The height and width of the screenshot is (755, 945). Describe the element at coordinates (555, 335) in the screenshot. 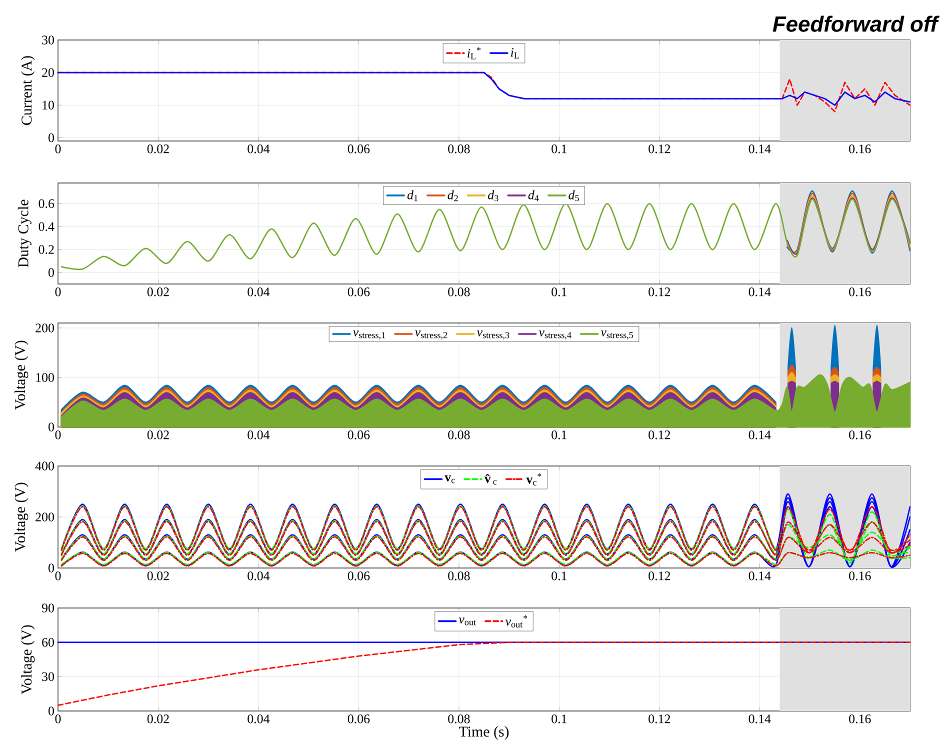

I see `legend-label: v$_{stress,4}$` at that location.